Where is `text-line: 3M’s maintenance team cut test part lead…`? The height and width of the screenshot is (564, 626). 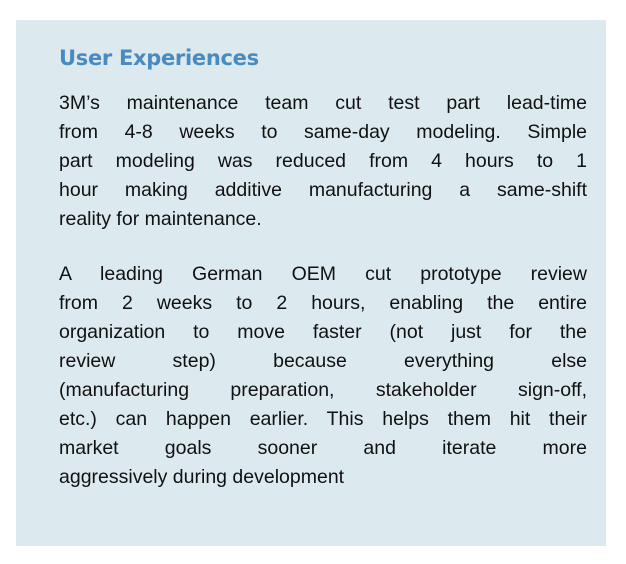
text-line: 3M’s maintenance team cut test part lead… is located at coordinates (323, 103).